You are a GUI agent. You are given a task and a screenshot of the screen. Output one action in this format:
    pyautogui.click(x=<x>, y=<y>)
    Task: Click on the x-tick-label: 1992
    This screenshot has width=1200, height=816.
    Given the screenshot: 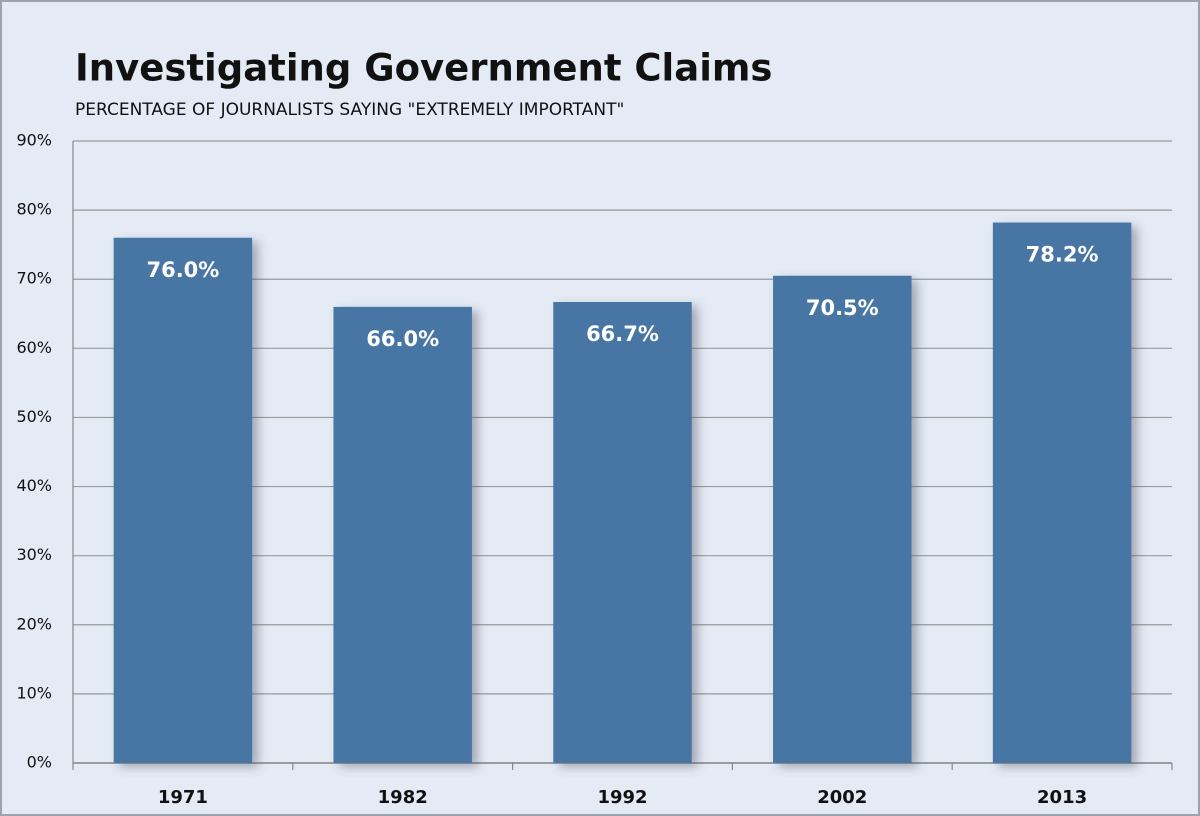 What is the action you would take?
    pyautogui.click(x=622, y=797)
    